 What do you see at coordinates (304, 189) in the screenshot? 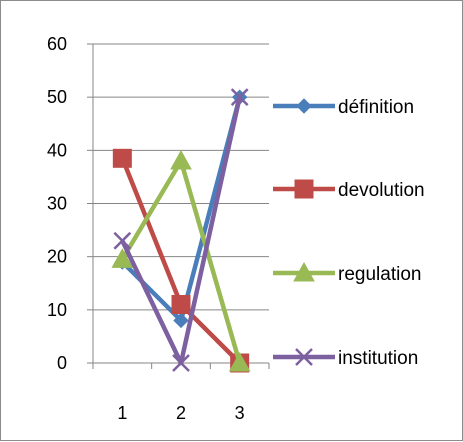
I see `legend-1-swatch-marker` at bounding box center [304, 189].